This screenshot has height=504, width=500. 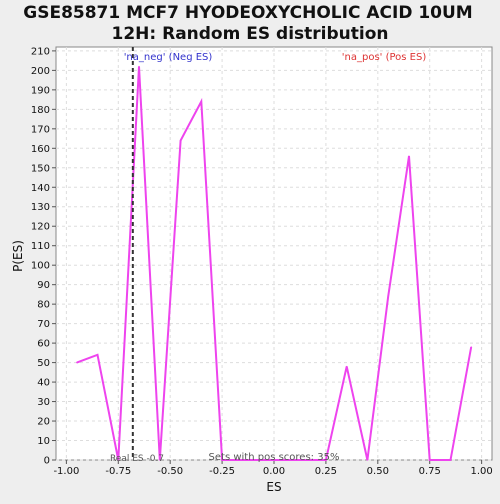 What do you see at coordinates (118, 471) in the screenshot?
I see `x-tick-label: -0.75` at bounding box center [118, 471].